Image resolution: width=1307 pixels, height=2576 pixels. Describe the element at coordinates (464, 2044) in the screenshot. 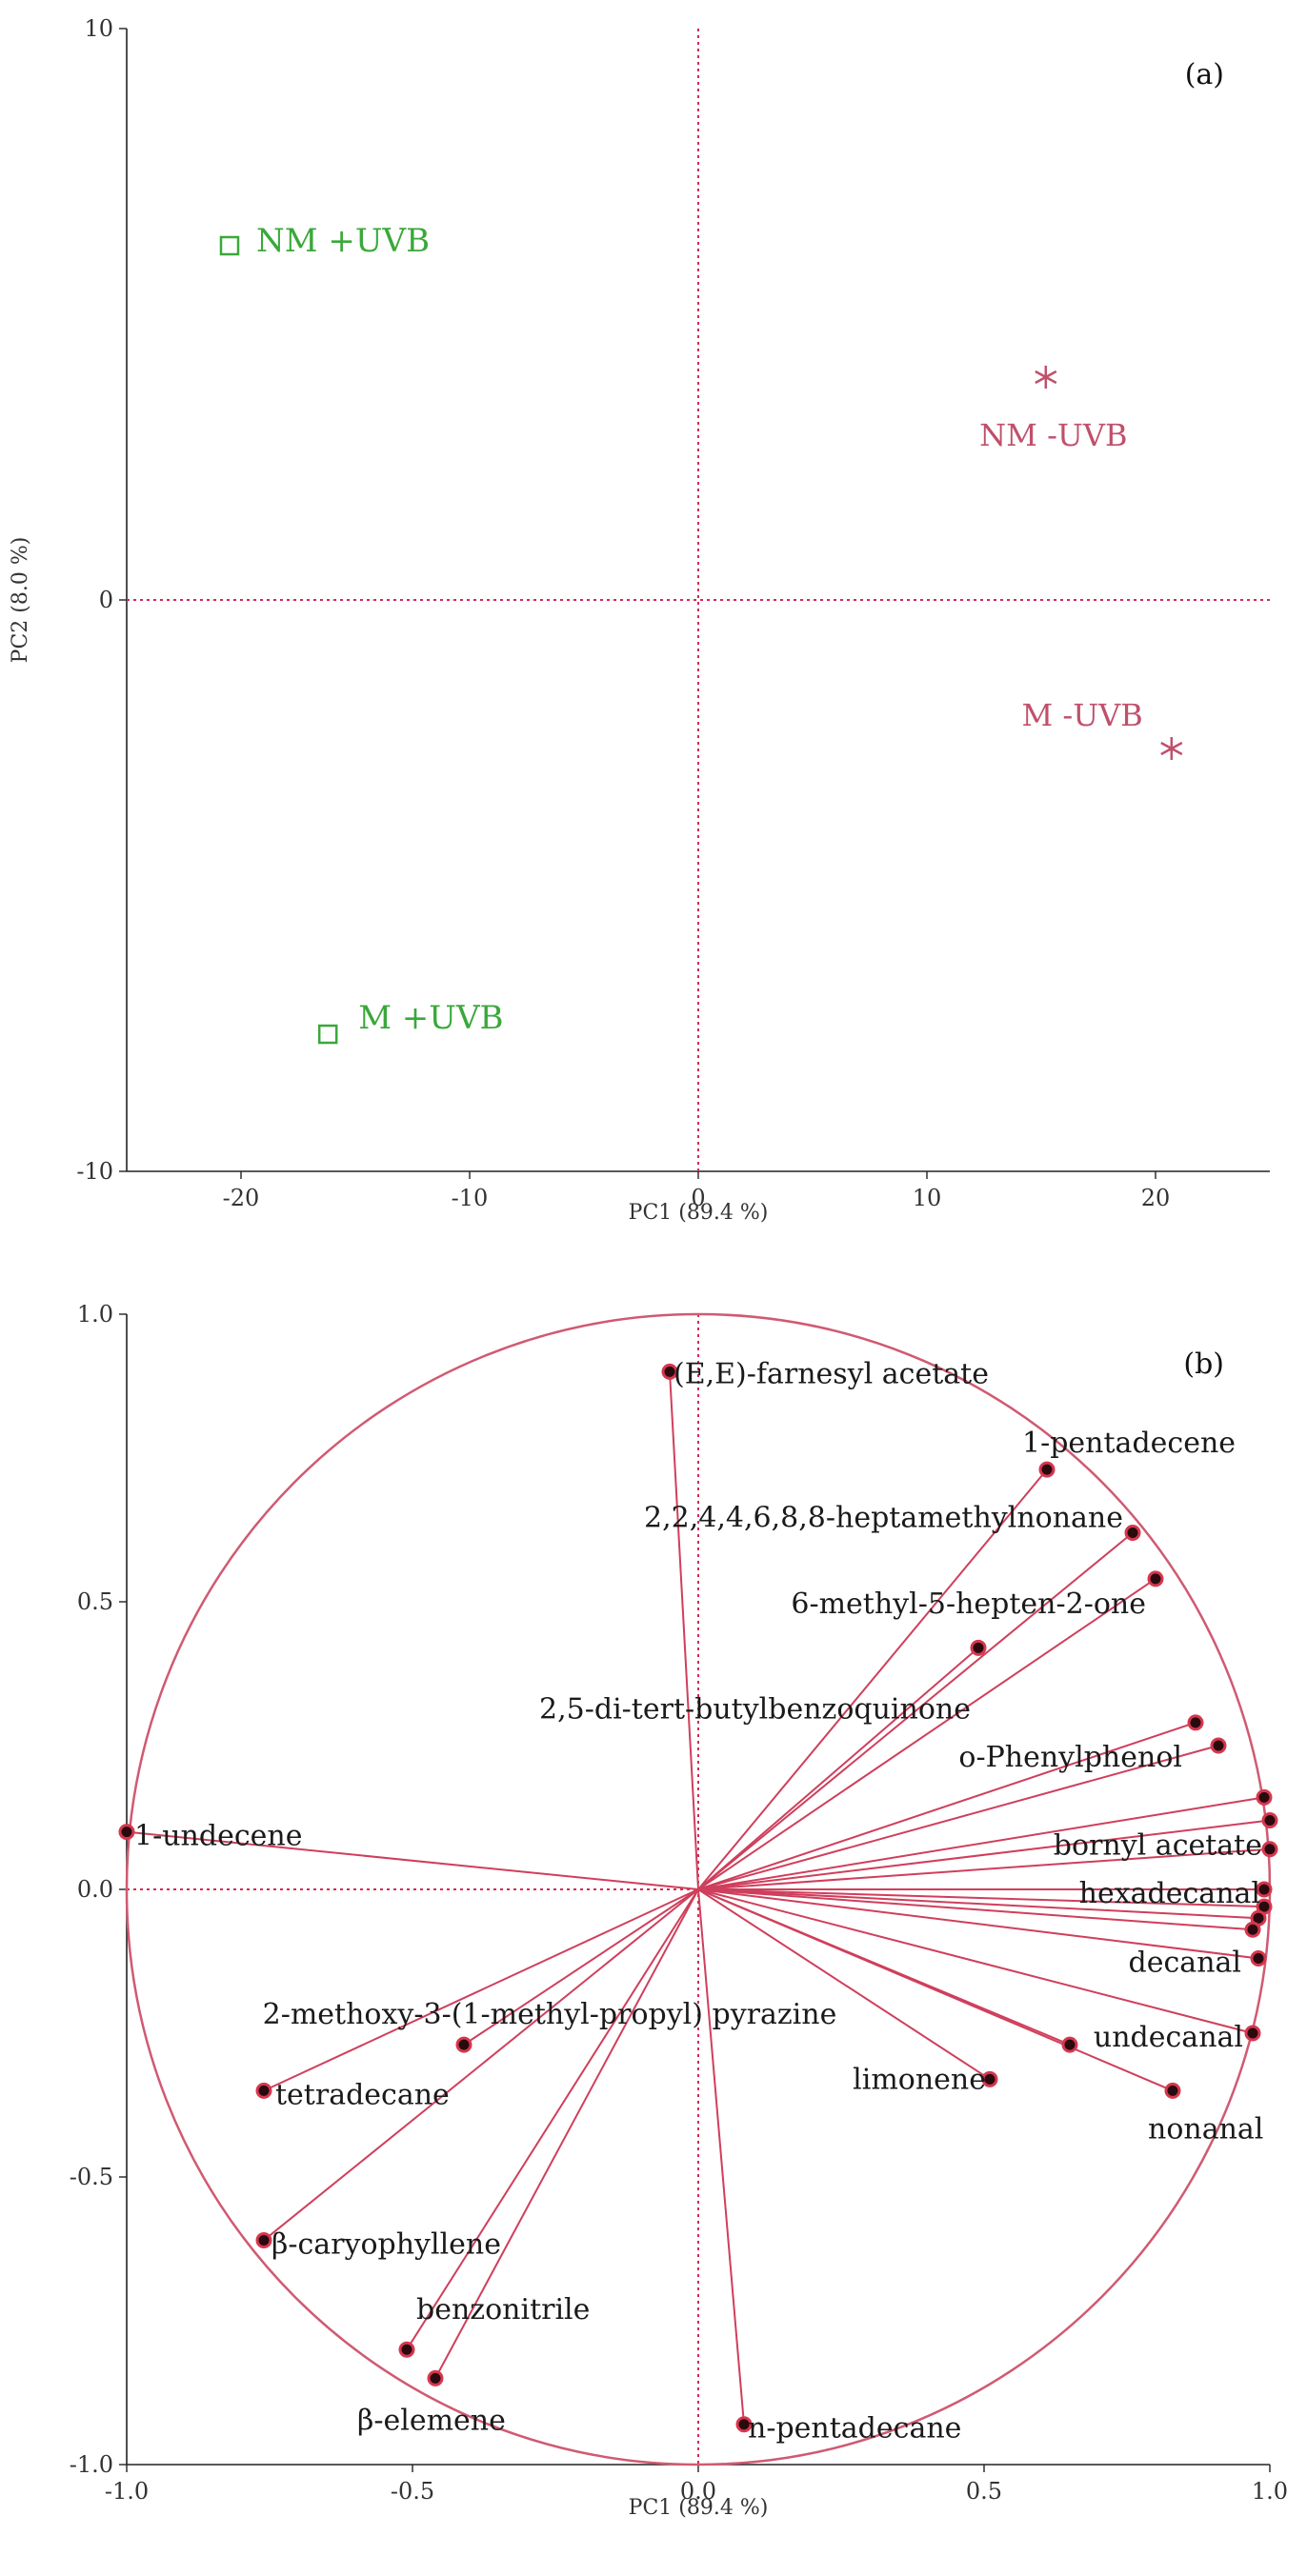

I see `loading-point-2-methoxy-3-1-methyl-propyl-pyrazine` at that location.